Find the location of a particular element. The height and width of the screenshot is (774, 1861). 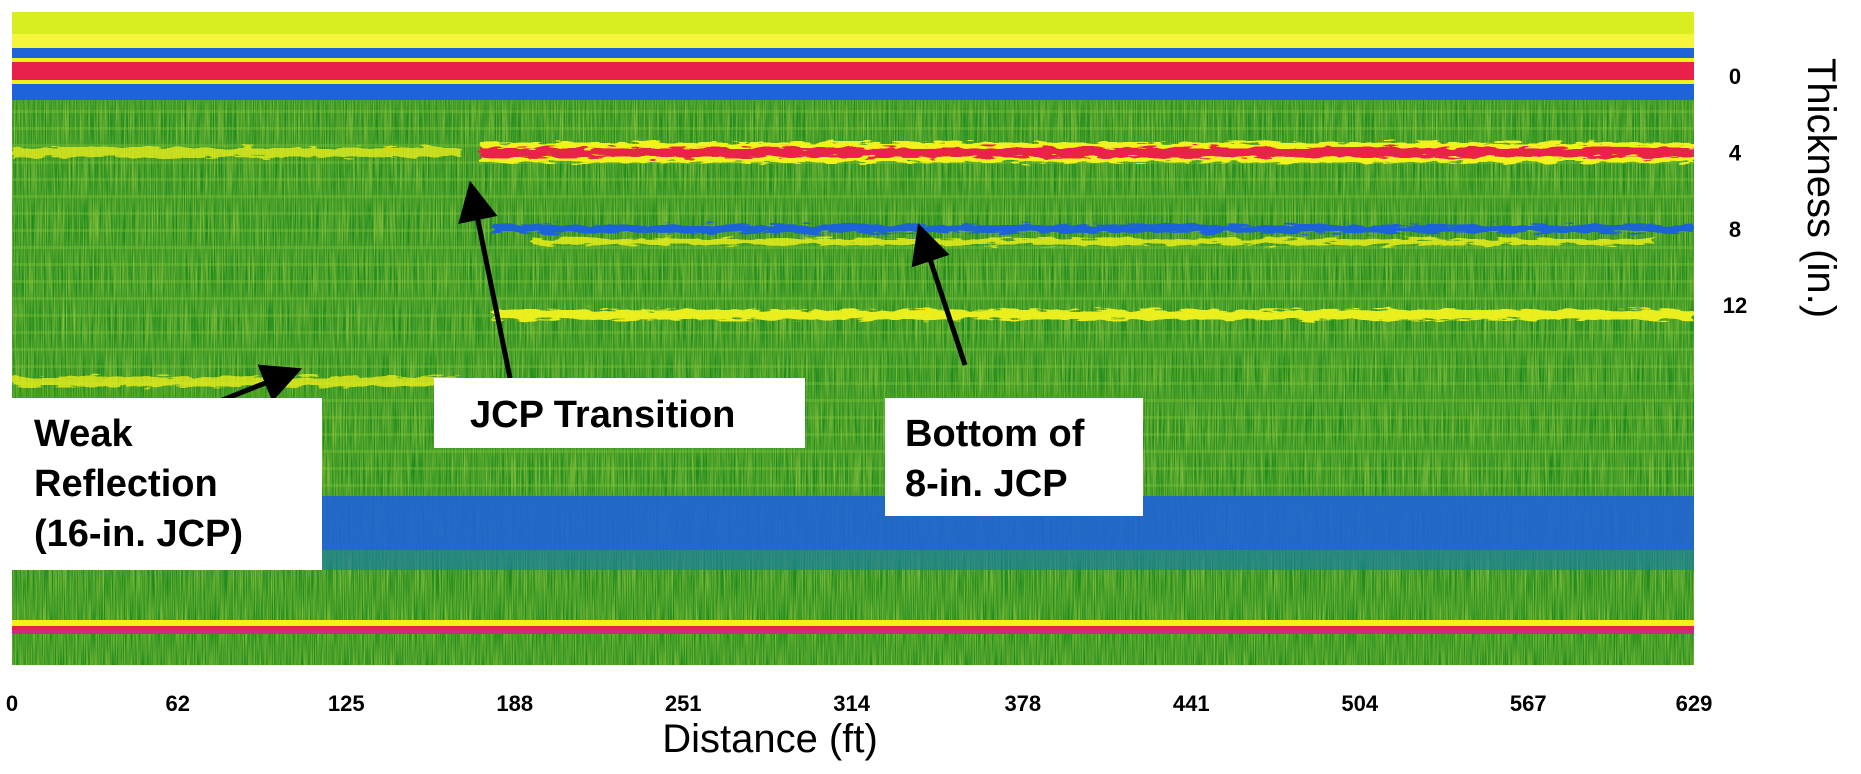

weak-reflection-callout is located at coordinates (167, 484).